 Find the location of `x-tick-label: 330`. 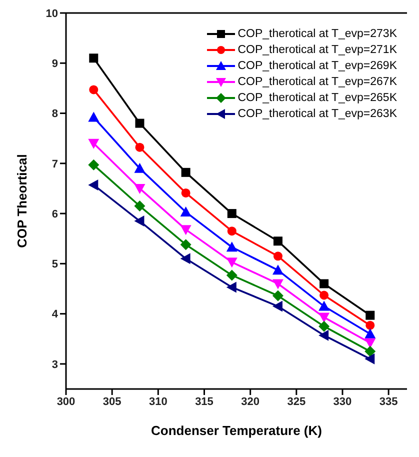

x-tick-label: 330 is located at coordinates (342, 402).